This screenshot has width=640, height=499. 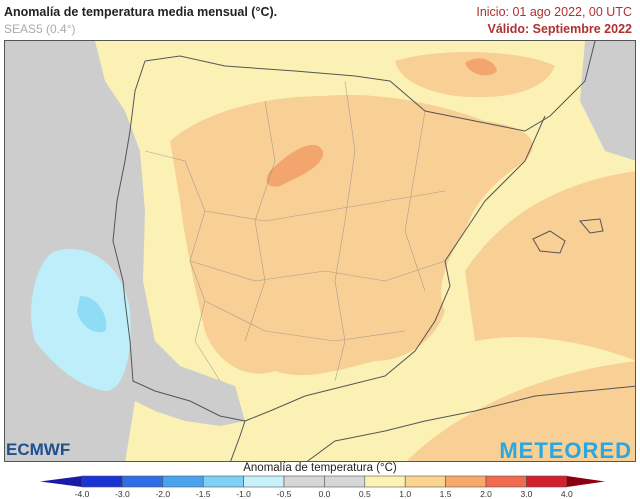 I want to click on meteored-logo: METEORED, so click(x=565, y=450).